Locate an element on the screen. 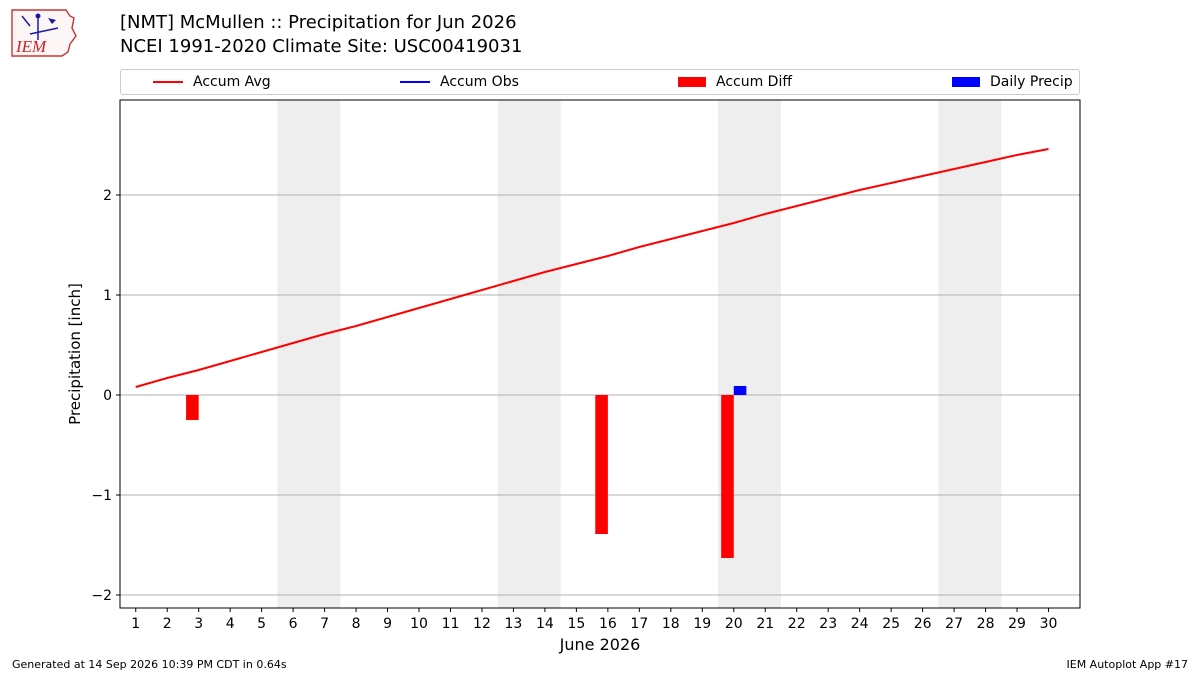 This screenshot has height=675, width=1200. x-tick-label: 16 is located at coordinates (608, 624).